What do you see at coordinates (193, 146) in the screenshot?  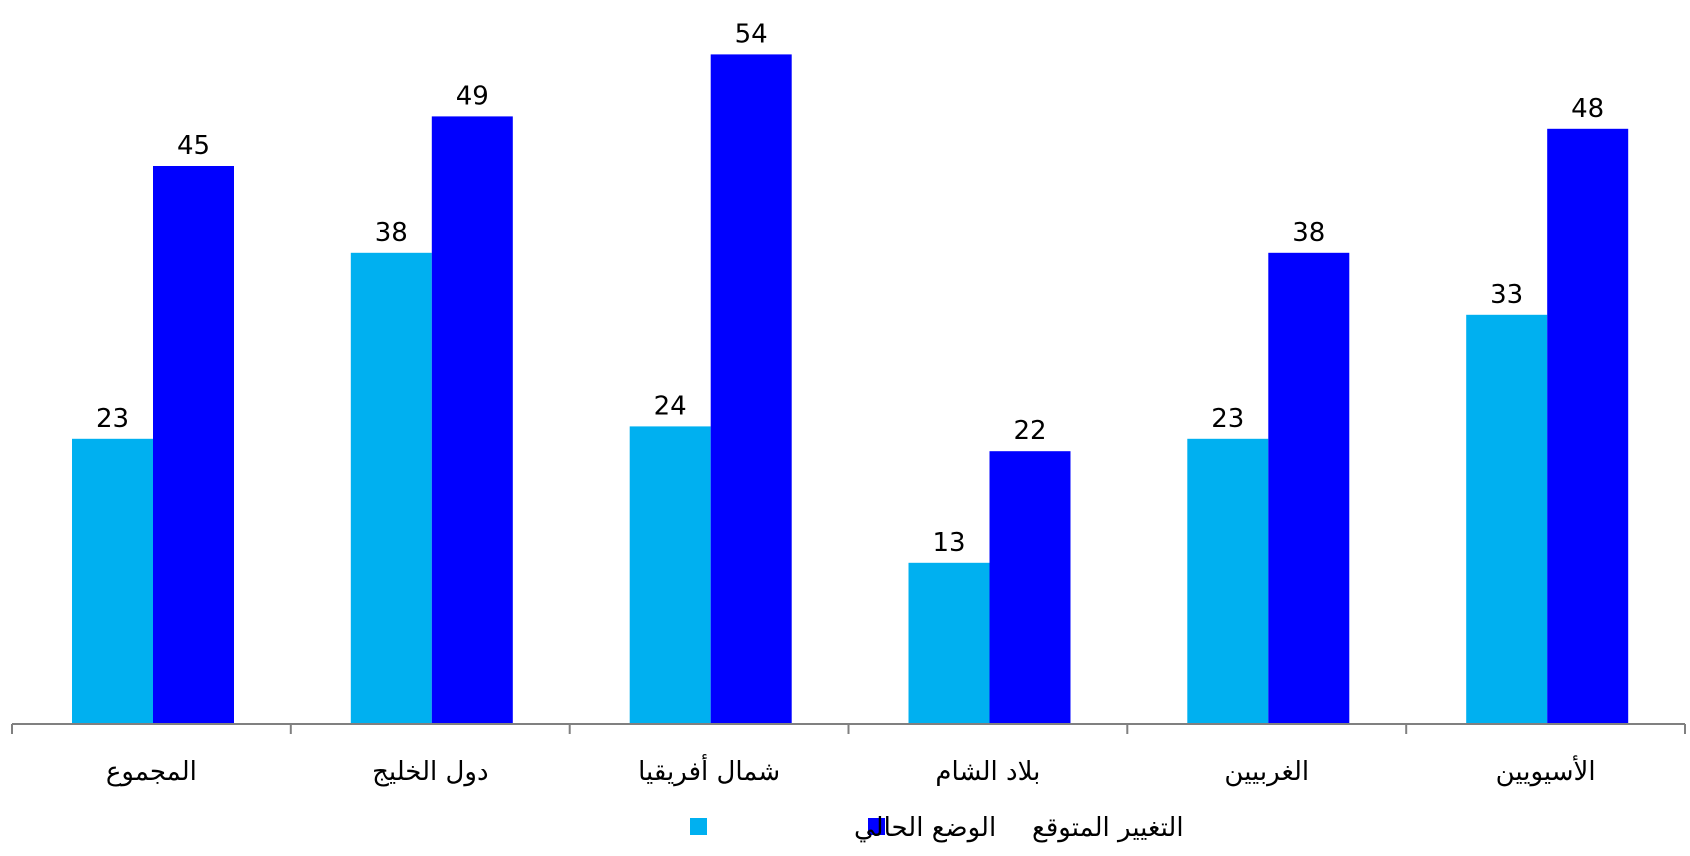 I see `data-label: 45` at bounding box center [193, 146].